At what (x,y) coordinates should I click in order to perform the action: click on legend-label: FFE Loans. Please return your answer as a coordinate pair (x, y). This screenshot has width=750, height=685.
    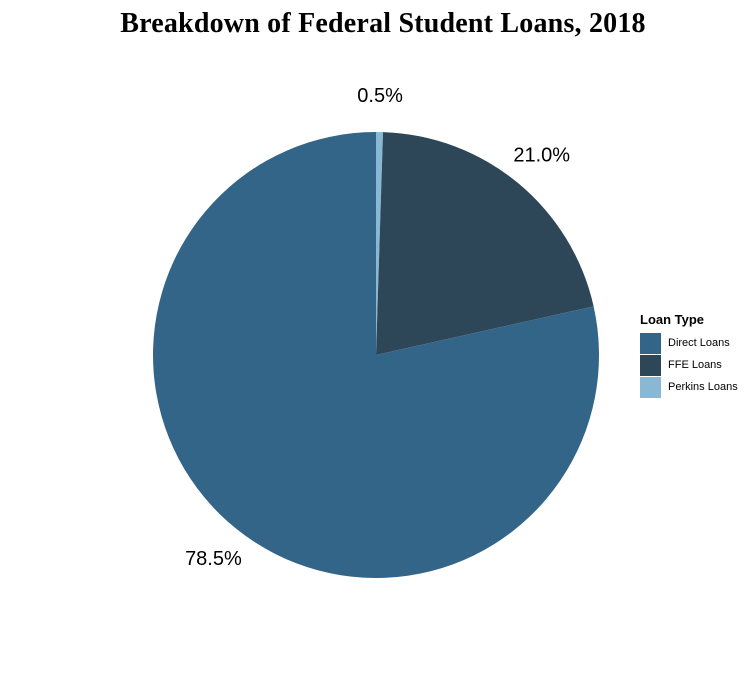
    Looking at the image, I should click on (695, 365).